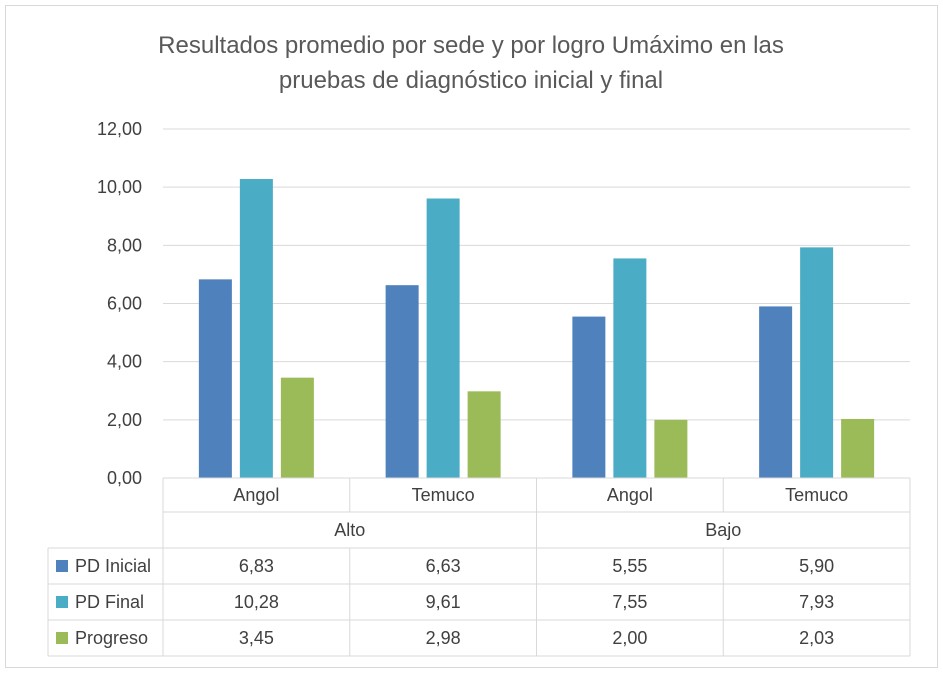 This screenshot has width=943, height=673. Describe the element at coordinates (443, 638) in the screenshot. I see `data-table-cell: 2,98` at that location.